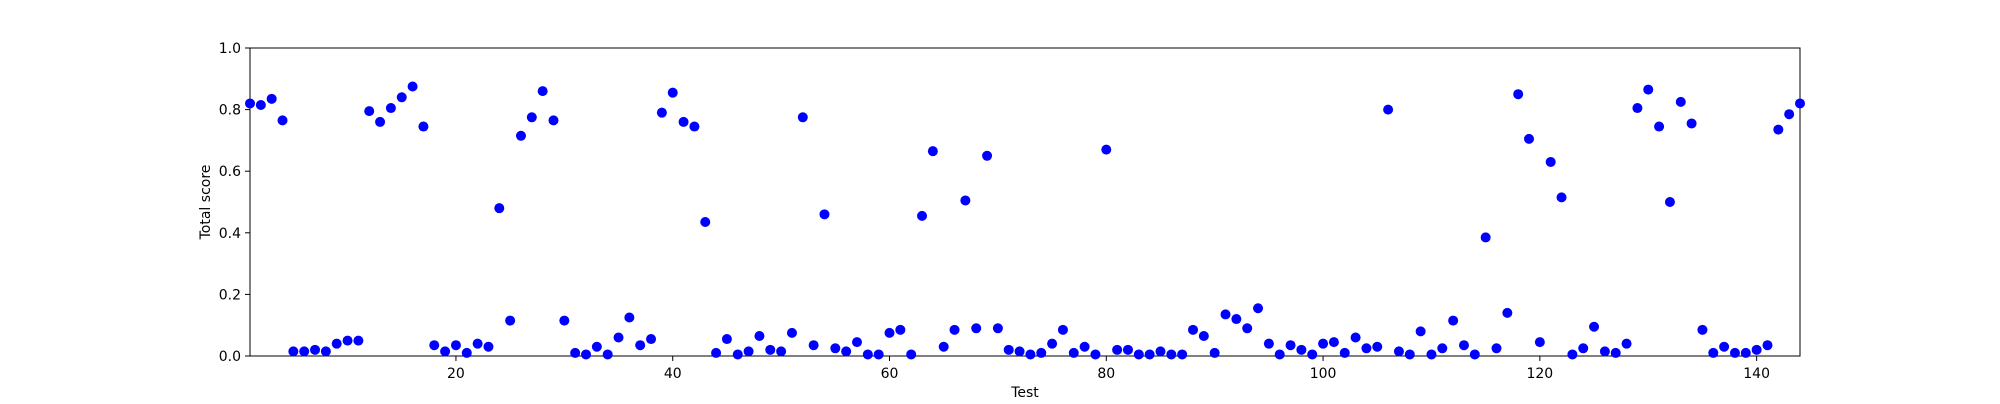 Image resolution: width=2000 pixels, height=404 pixels. Describe the element at coordinates (206, 203) in the screenshot. I see `y-axis-label: Total score` at that location.